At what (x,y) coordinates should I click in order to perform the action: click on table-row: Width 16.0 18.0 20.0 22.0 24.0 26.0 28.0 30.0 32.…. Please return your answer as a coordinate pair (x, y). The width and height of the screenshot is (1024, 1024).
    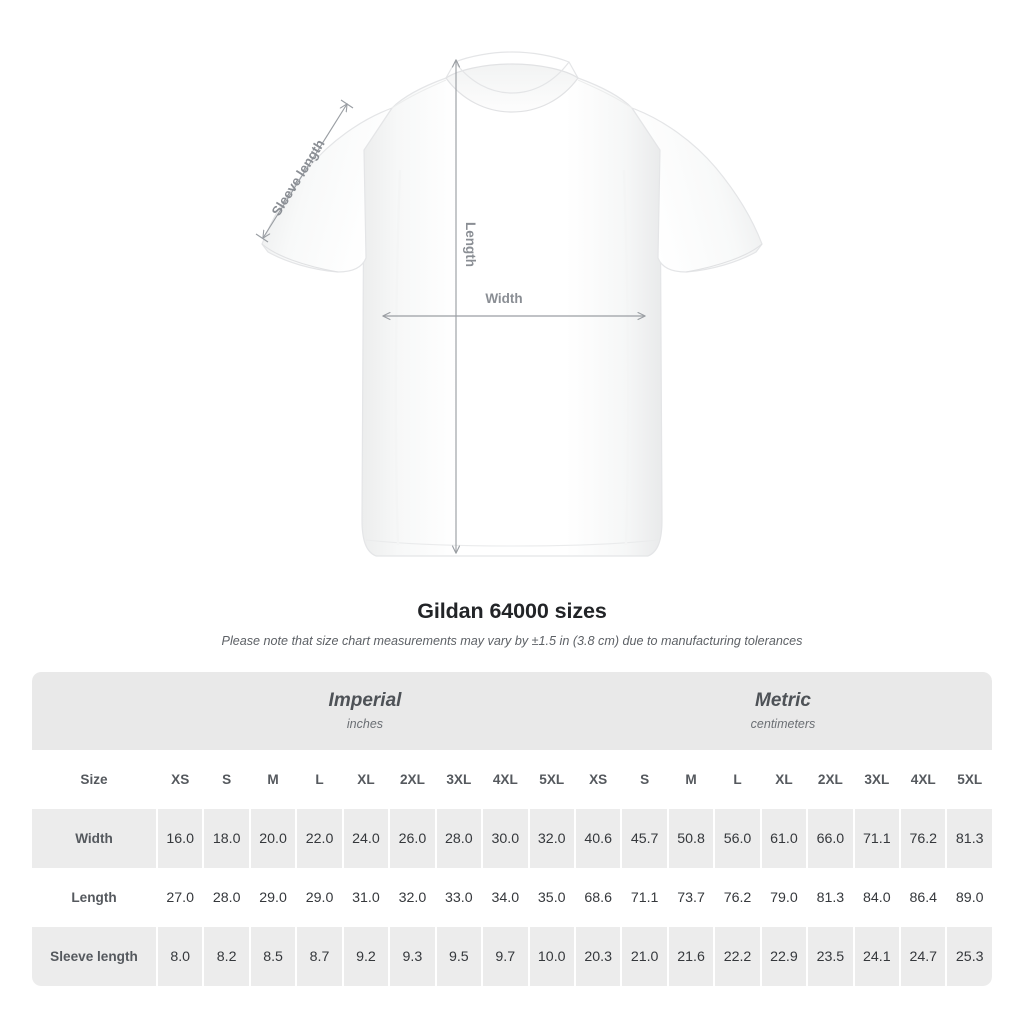
    Looking at the image, I should click on (512, 838).